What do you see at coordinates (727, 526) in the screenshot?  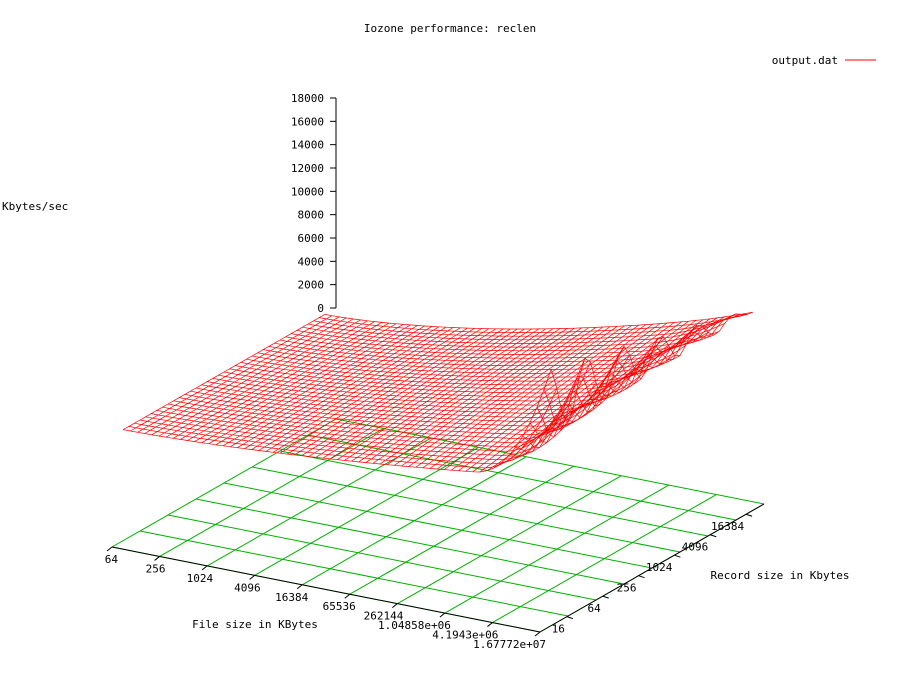 I see `y-tick-label: 16384` at bounding box center [727, 526].